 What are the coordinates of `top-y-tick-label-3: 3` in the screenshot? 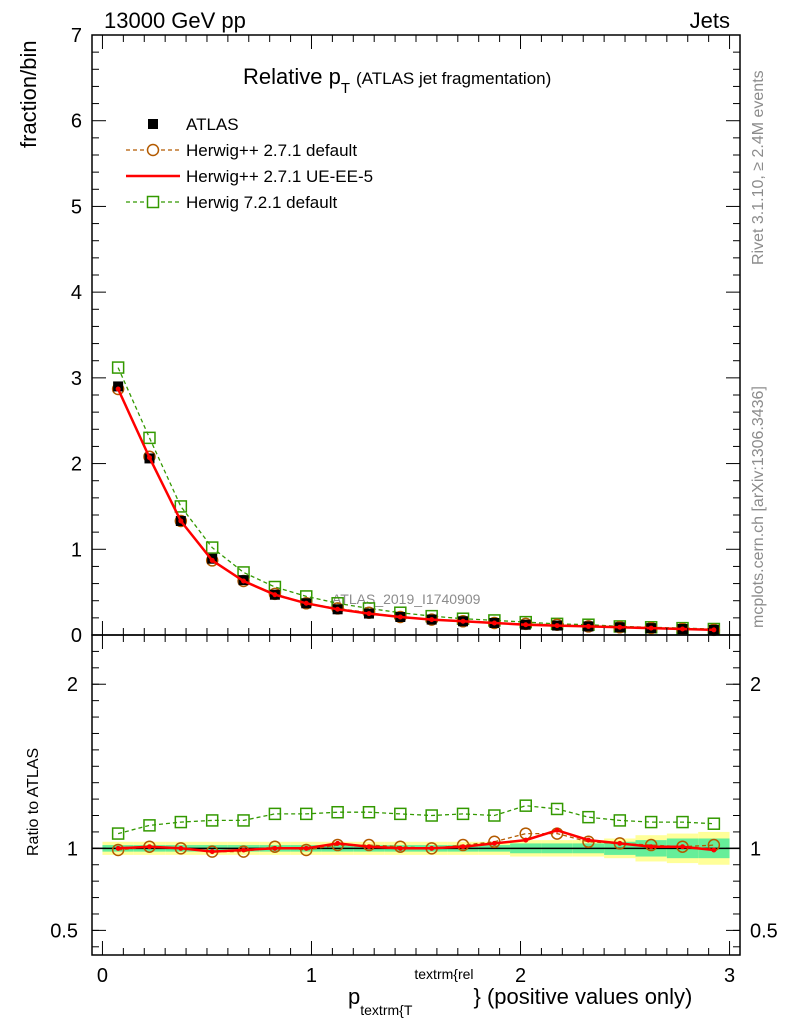 It's located at (76, 379).